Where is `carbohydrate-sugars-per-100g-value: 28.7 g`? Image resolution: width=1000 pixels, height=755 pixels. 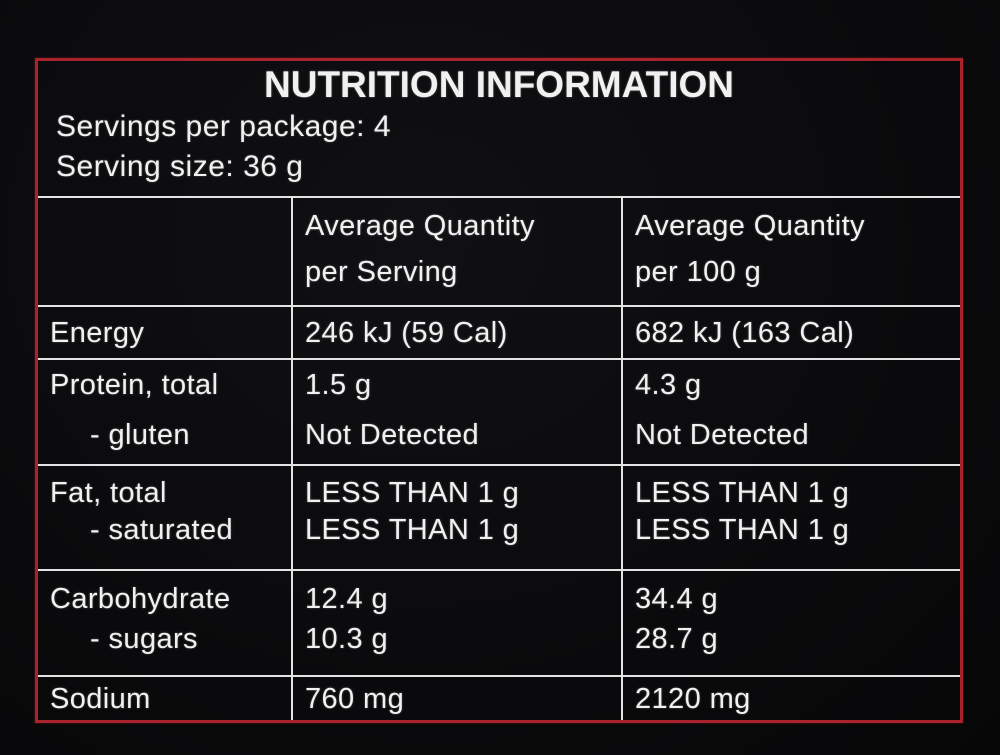 carbohydrate-sugars-per-100g-value: 28.7 g is located at coordinates (677, 639).